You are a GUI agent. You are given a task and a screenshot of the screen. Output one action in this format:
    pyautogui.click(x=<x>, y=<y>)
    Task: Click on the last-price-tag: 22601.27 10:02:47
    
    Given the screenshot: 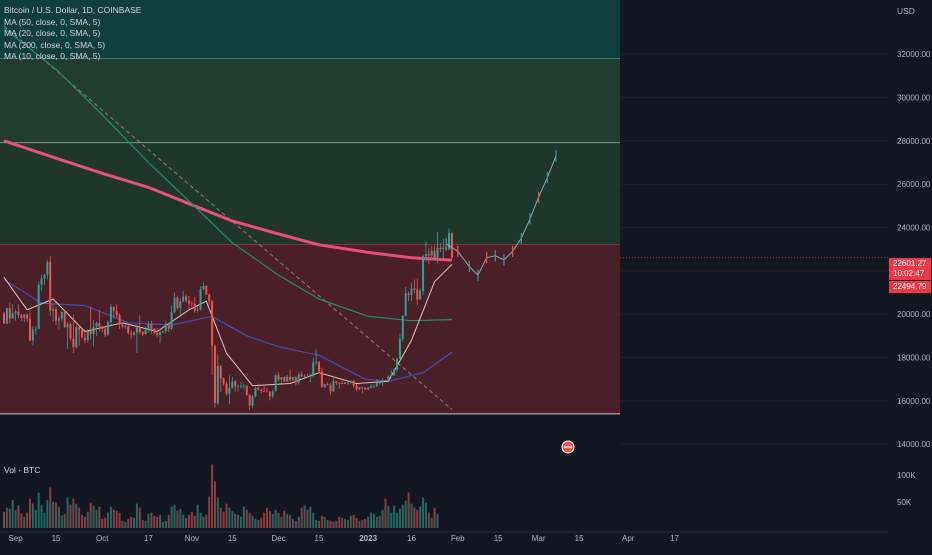 What is the action you would take?
    pyautogui.click(x=910, y=269)
    